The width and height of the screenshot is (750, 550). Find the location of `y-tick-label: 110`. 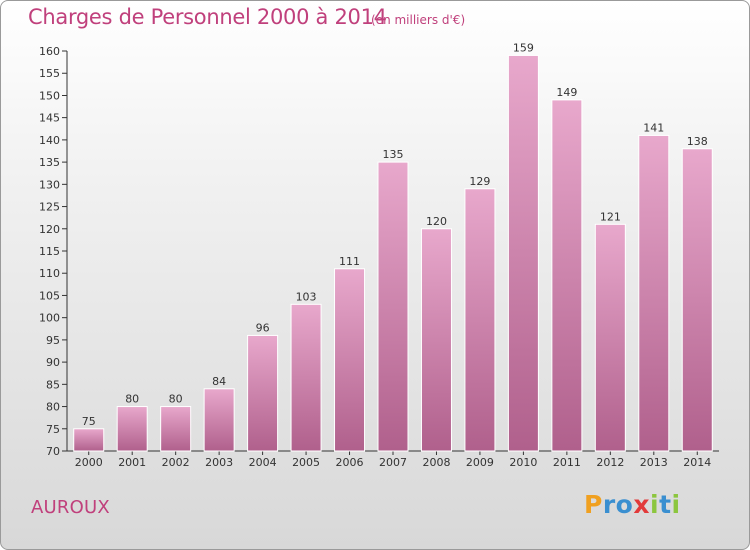

y-tick-label: 110 is located at coordinates (49, 273).